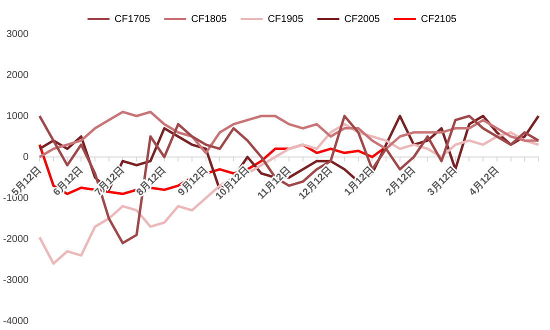 This screenshot has height=330, width=550. Describe the element at coordinates (18, 116) in the screenshot. I see `y-tick-label: 1000` at that location.